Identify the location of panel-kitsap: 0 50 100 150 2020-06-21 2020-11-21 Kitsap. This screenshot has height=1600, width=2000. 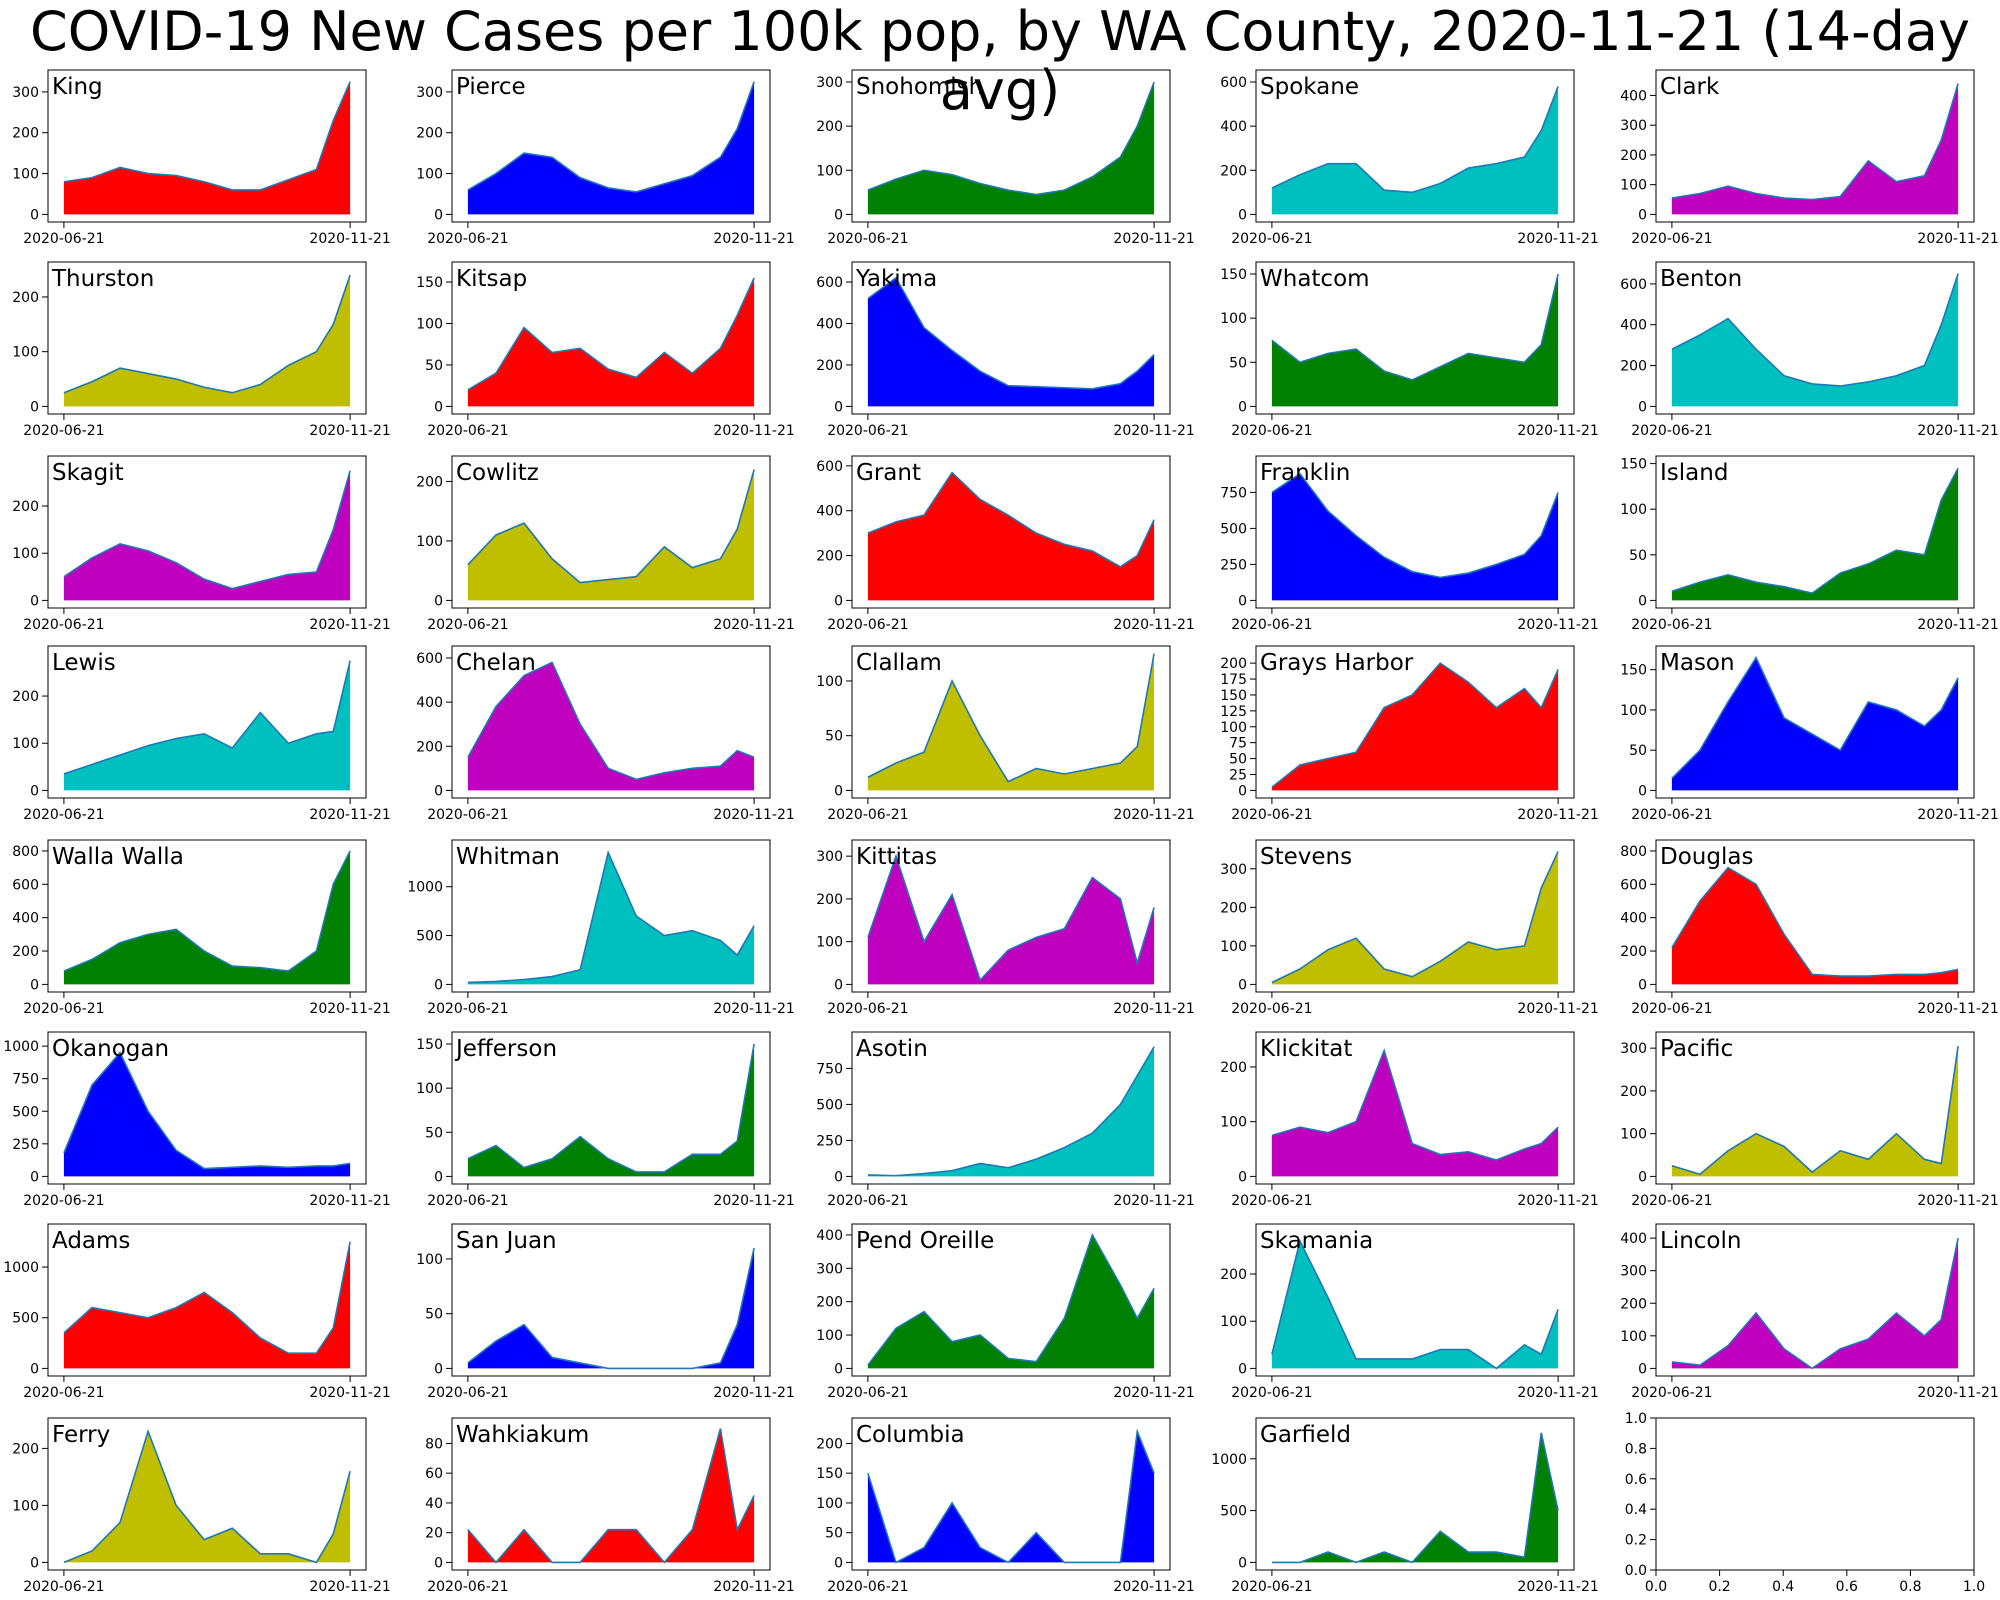
(605, 350).